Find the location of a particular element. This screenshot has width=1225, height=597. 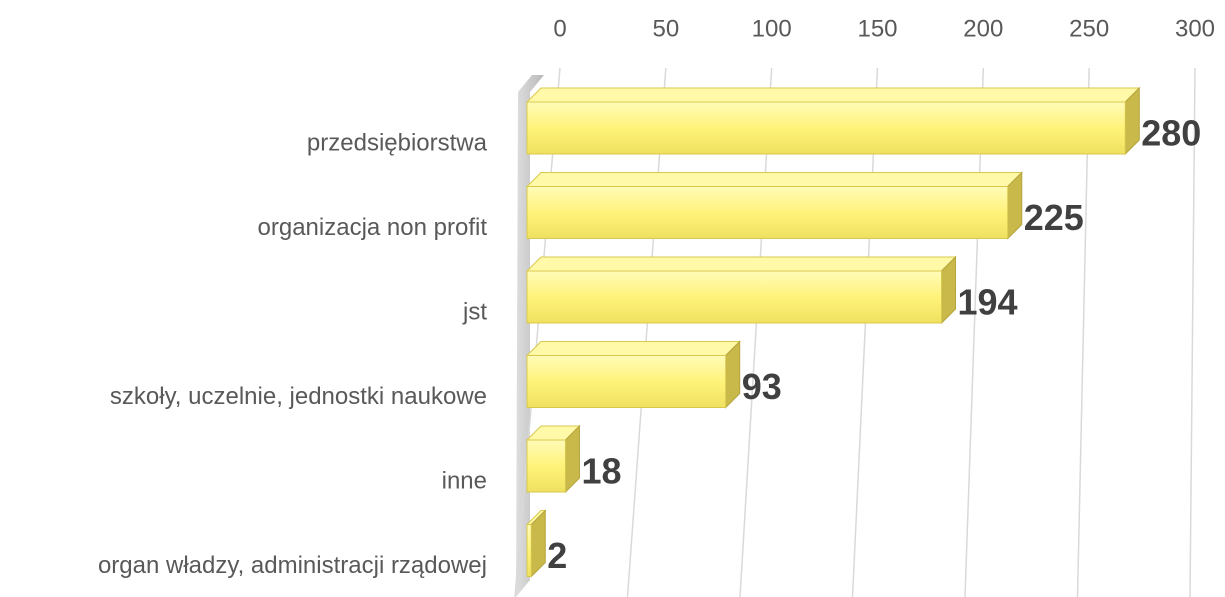

data-label: 2 is located at coordinates (557, 555).